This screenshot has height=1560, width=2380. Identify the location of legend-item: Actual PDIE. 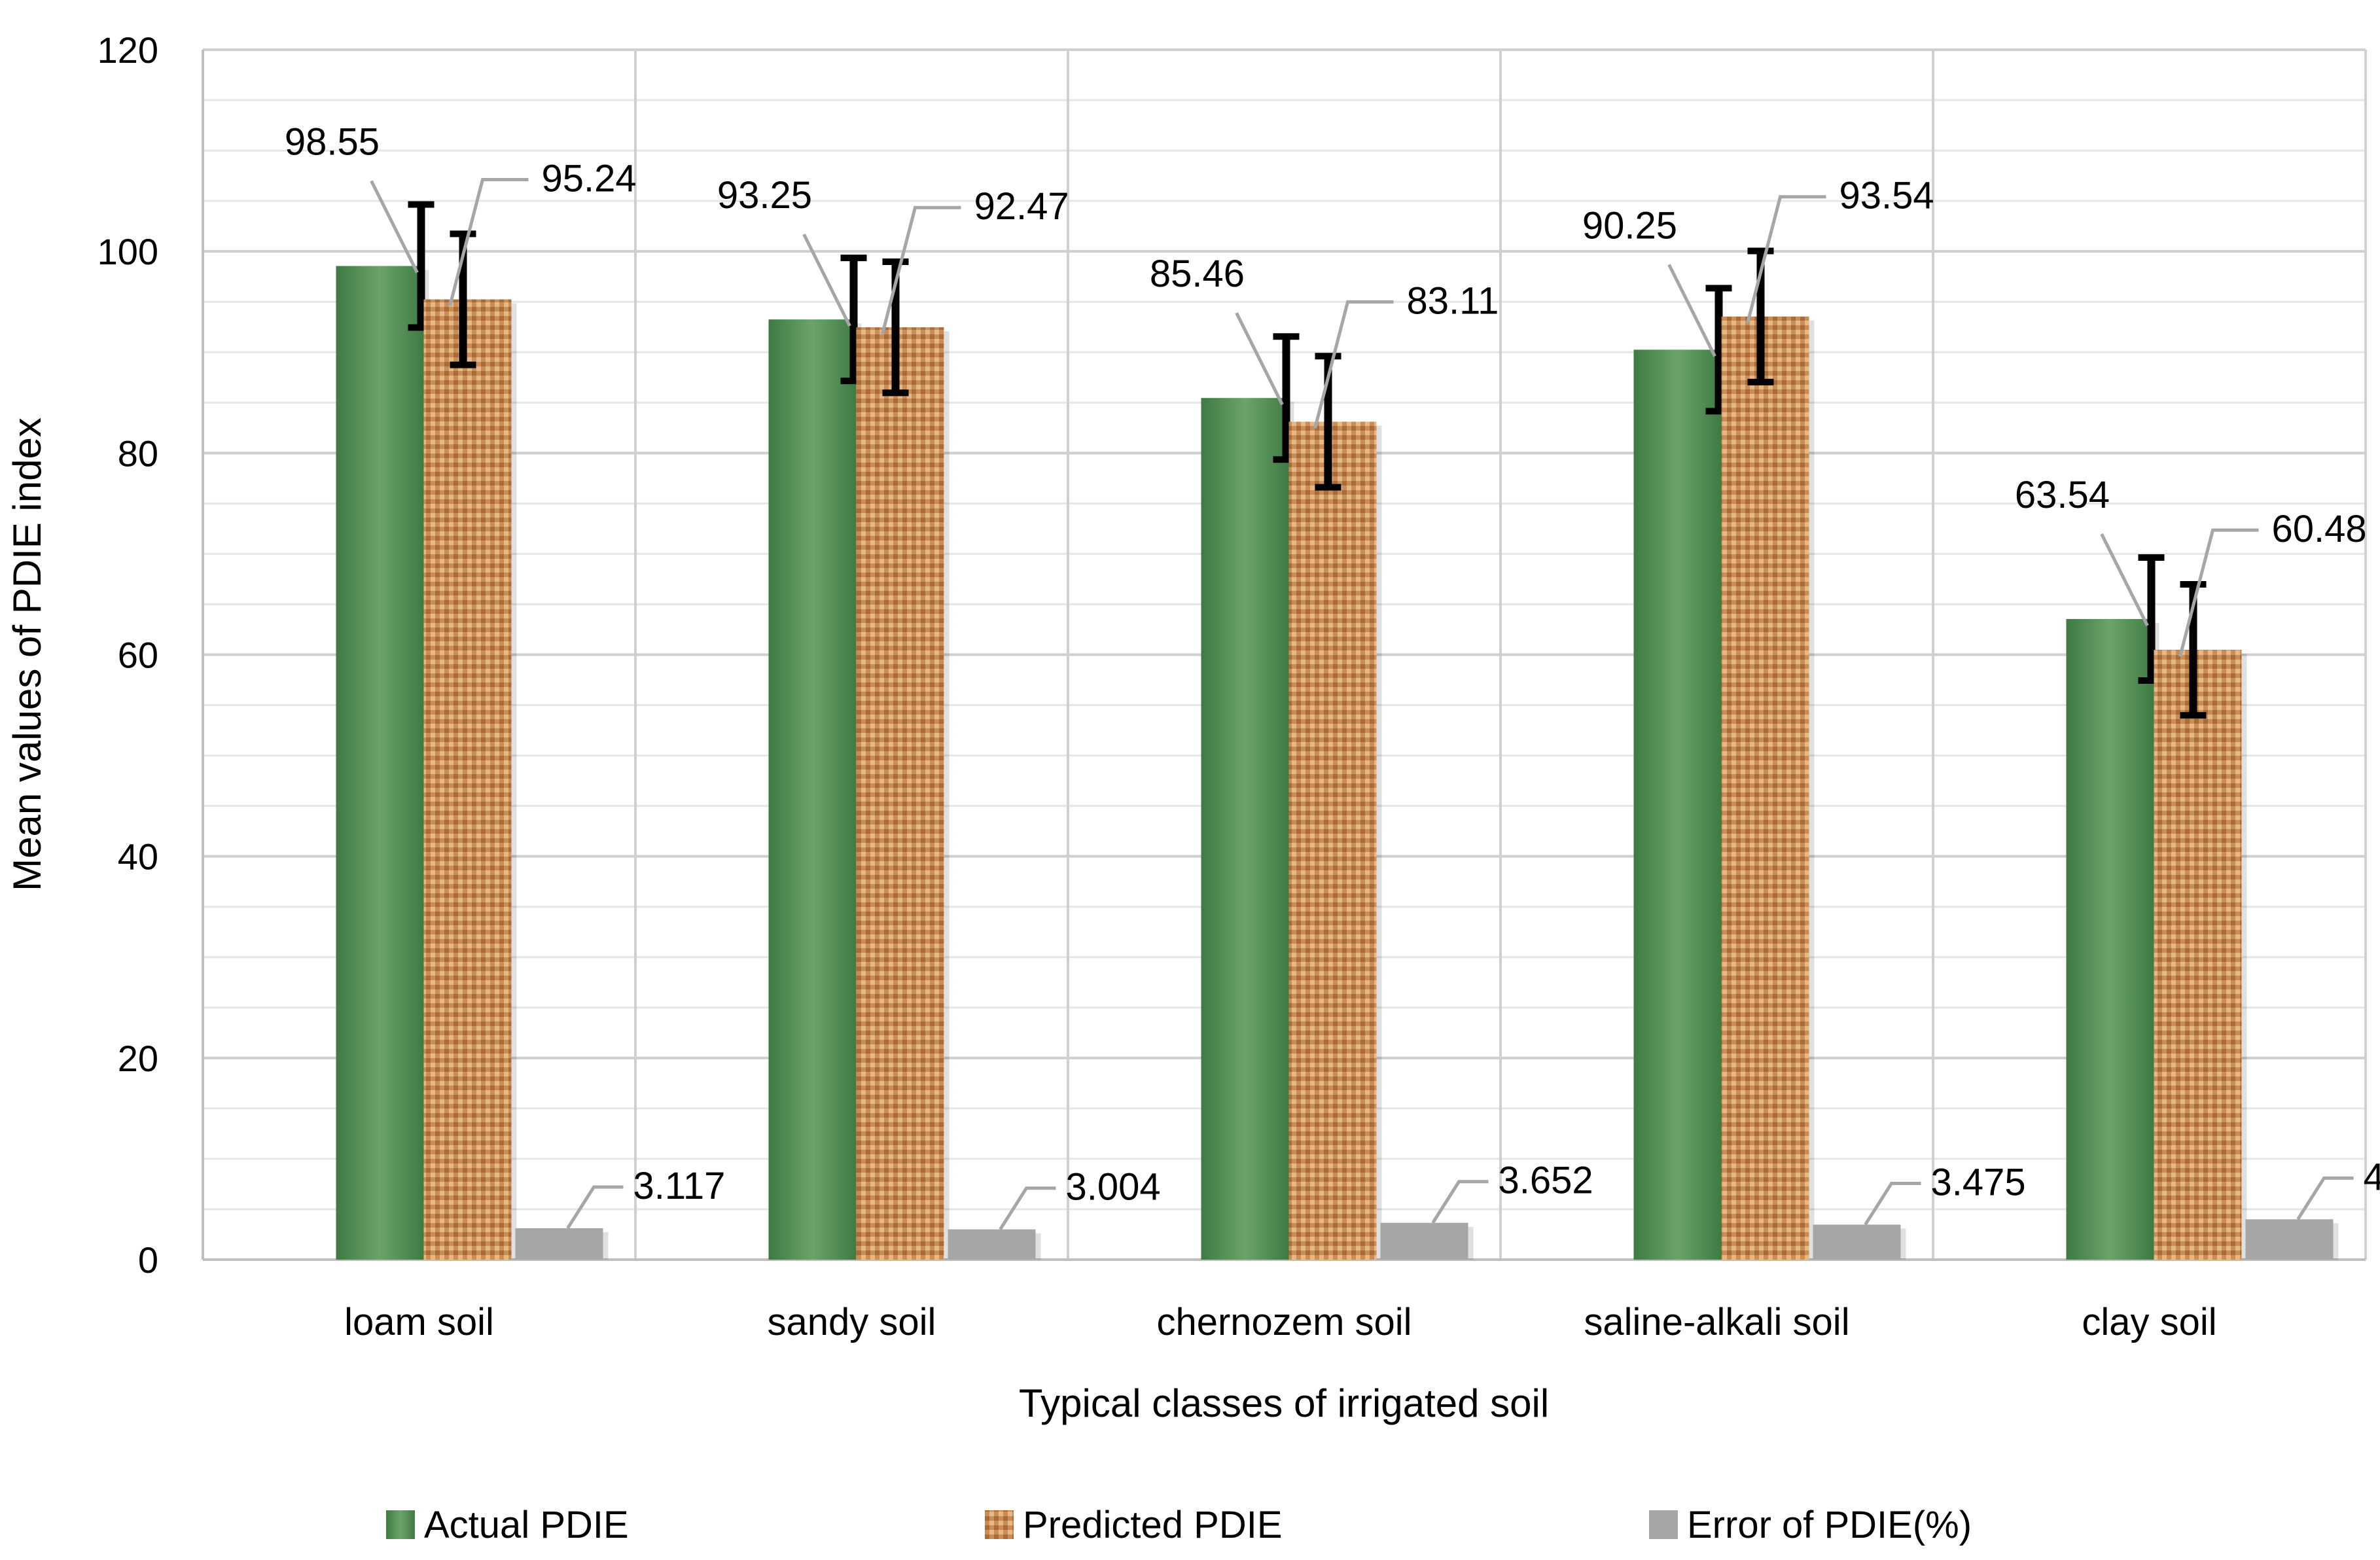
(507, 1525).